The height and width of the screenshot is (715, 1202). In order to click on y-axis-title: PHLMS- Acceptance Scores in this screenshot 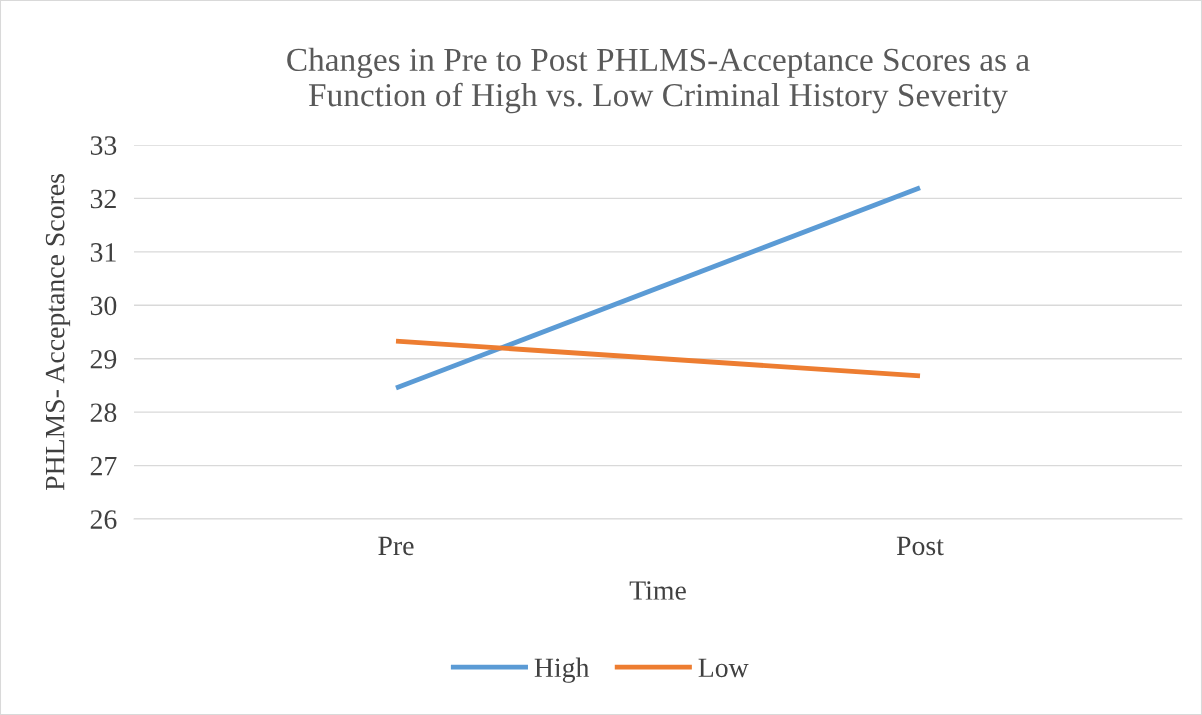, I will do `click(58, 332)`.